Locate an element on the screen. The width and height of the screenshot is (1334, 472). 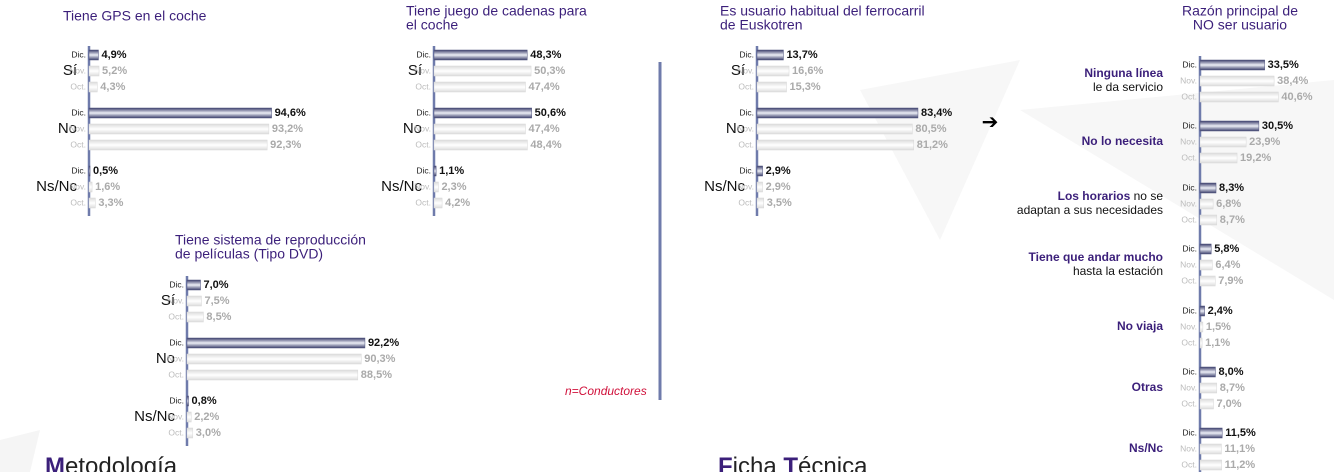
value-label: 11,2% is located at coordinates (1240, 465).